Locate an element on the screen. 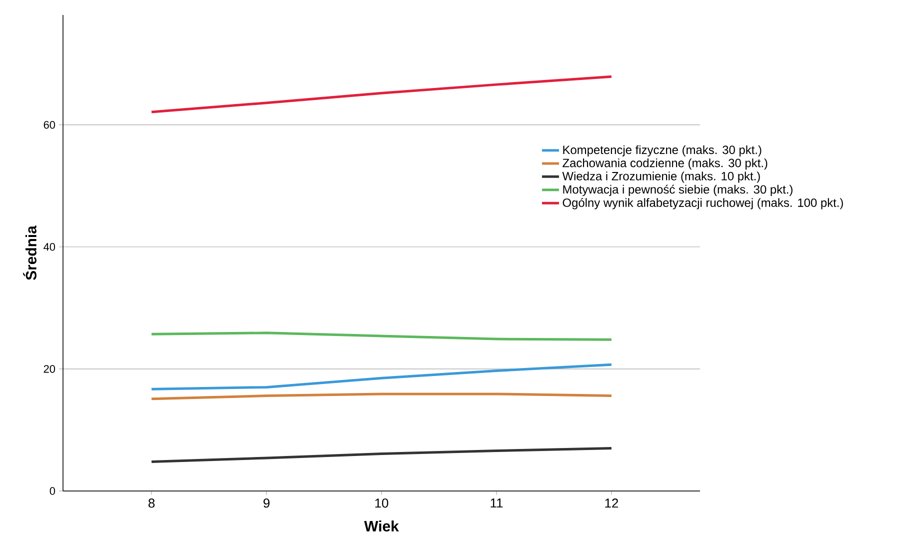 The height and width of the screenshot is (551, 919). x-tick-label: 9 is located at coordinates (267, 503).